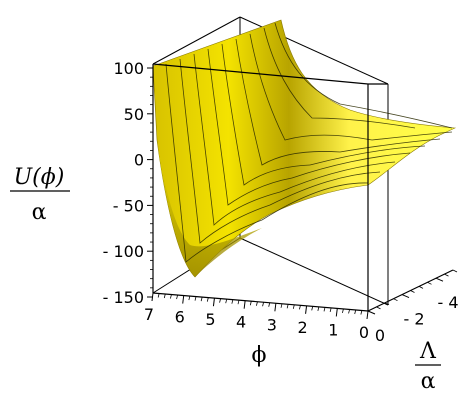 The height and width of the screenshot is (400, 470). What do you see at coordinates (128, 205) in the screenshot?
I see `z-tick-label: - 50` at bounding box center [128, 205].